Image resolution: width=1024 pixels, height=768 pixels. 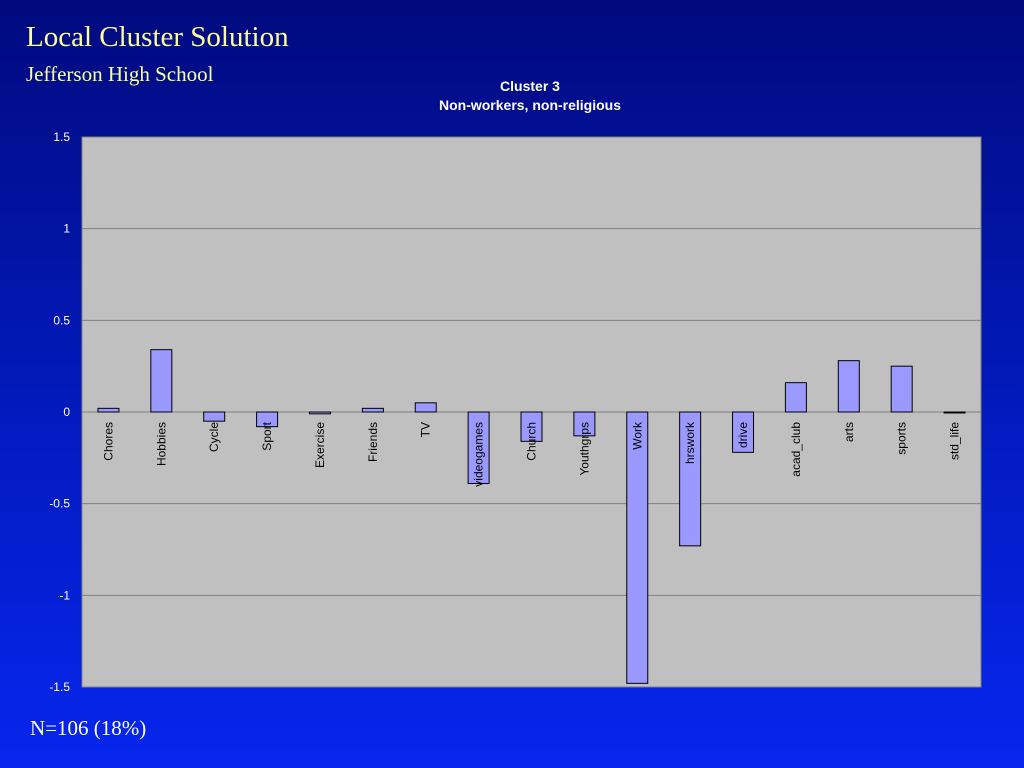 I want to click on x-category-label: Cycle, so click(x=214, y=437).